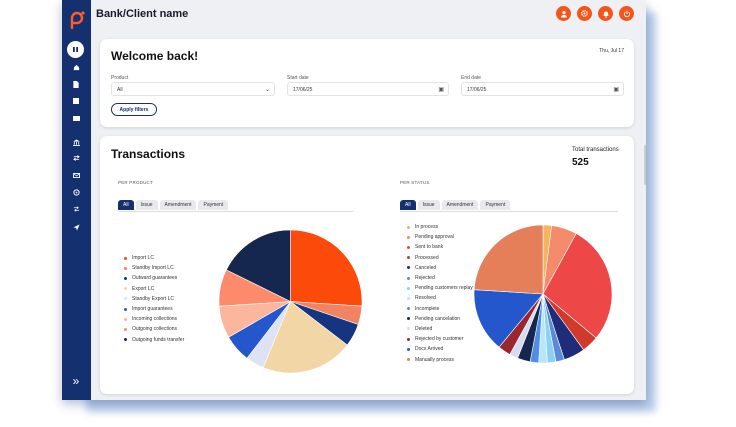 This screenshot has width=736, height=427. Describe the element at coordinates (135, 182) in the screenshot. I see `per-product-label: PER PRODUCT` at that location.